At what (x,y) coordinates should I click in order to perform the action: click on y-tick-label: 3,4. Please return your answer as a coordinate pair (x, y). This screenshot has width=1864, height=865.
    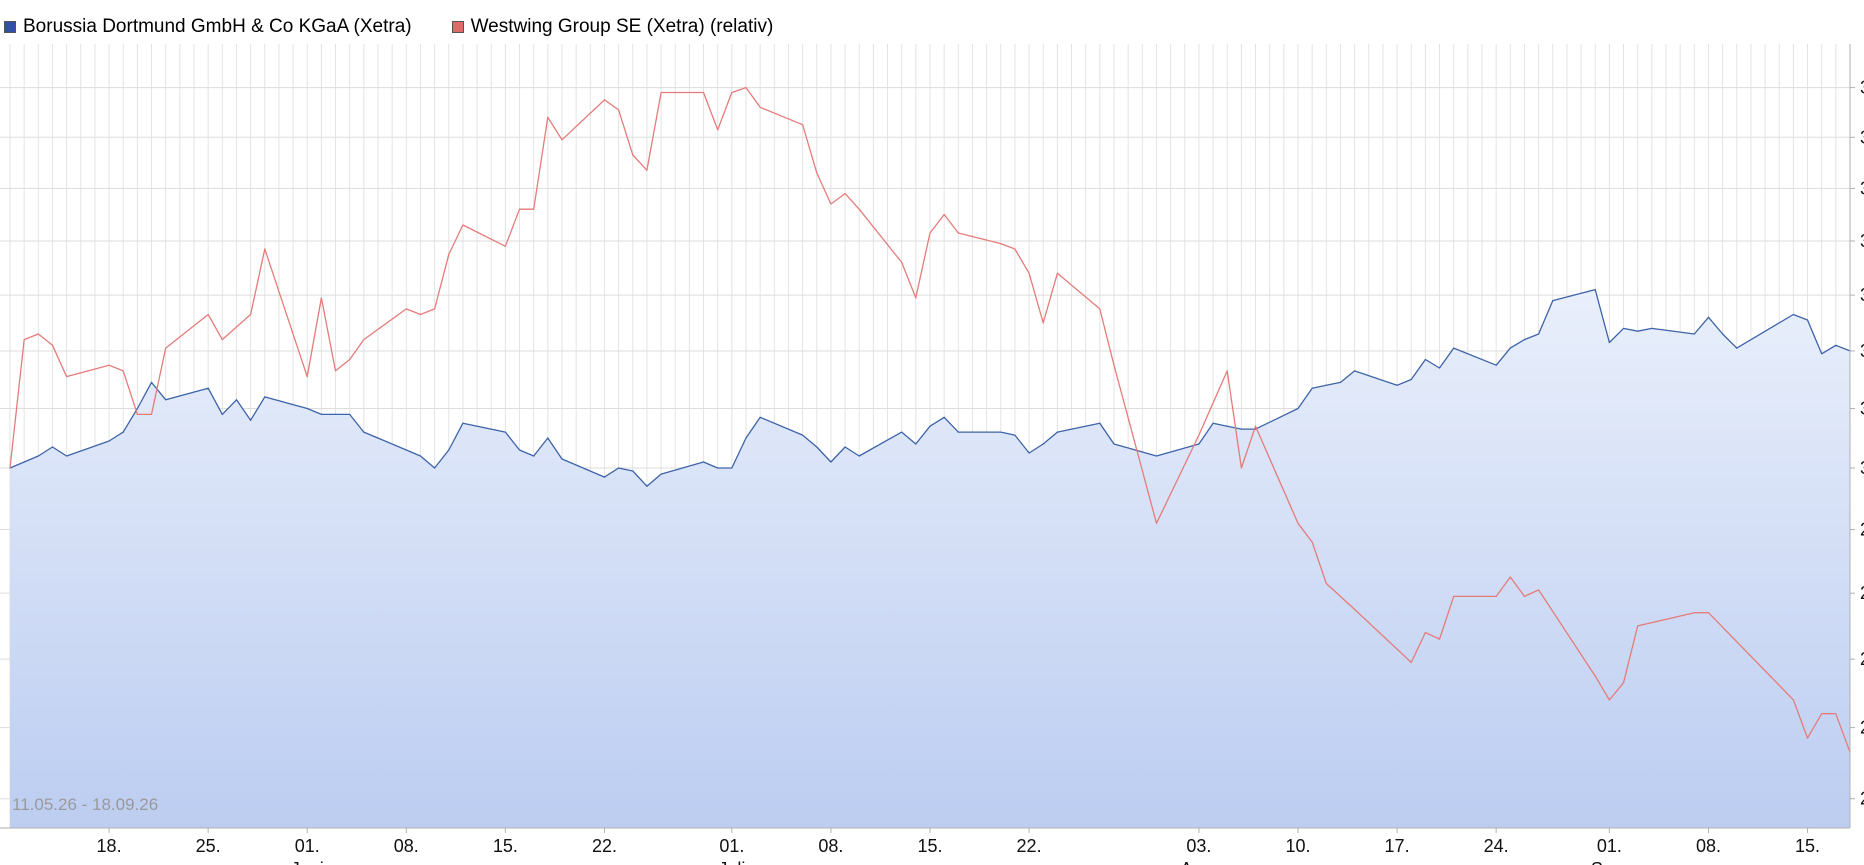
    Looking at the image, I should click on (1862, 241).